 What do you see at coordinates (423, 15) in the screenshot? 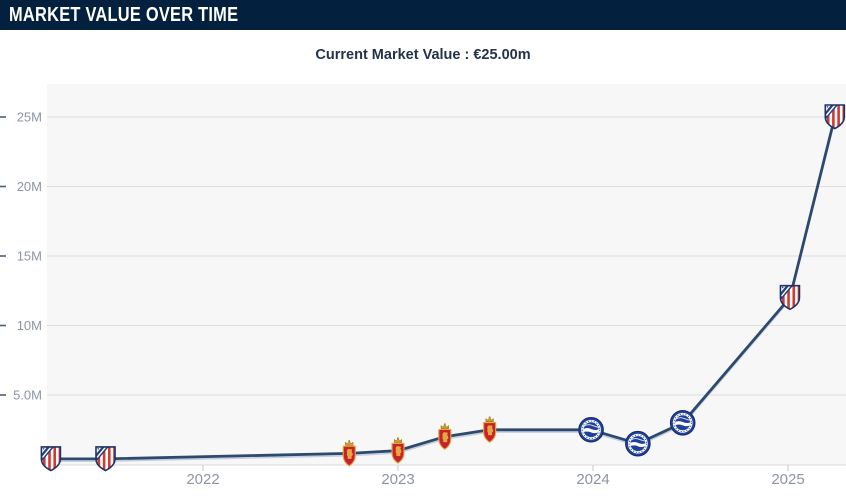
I see `widget-header: MARKET VALUE OVER TIME` at bounding box center [423, 15].